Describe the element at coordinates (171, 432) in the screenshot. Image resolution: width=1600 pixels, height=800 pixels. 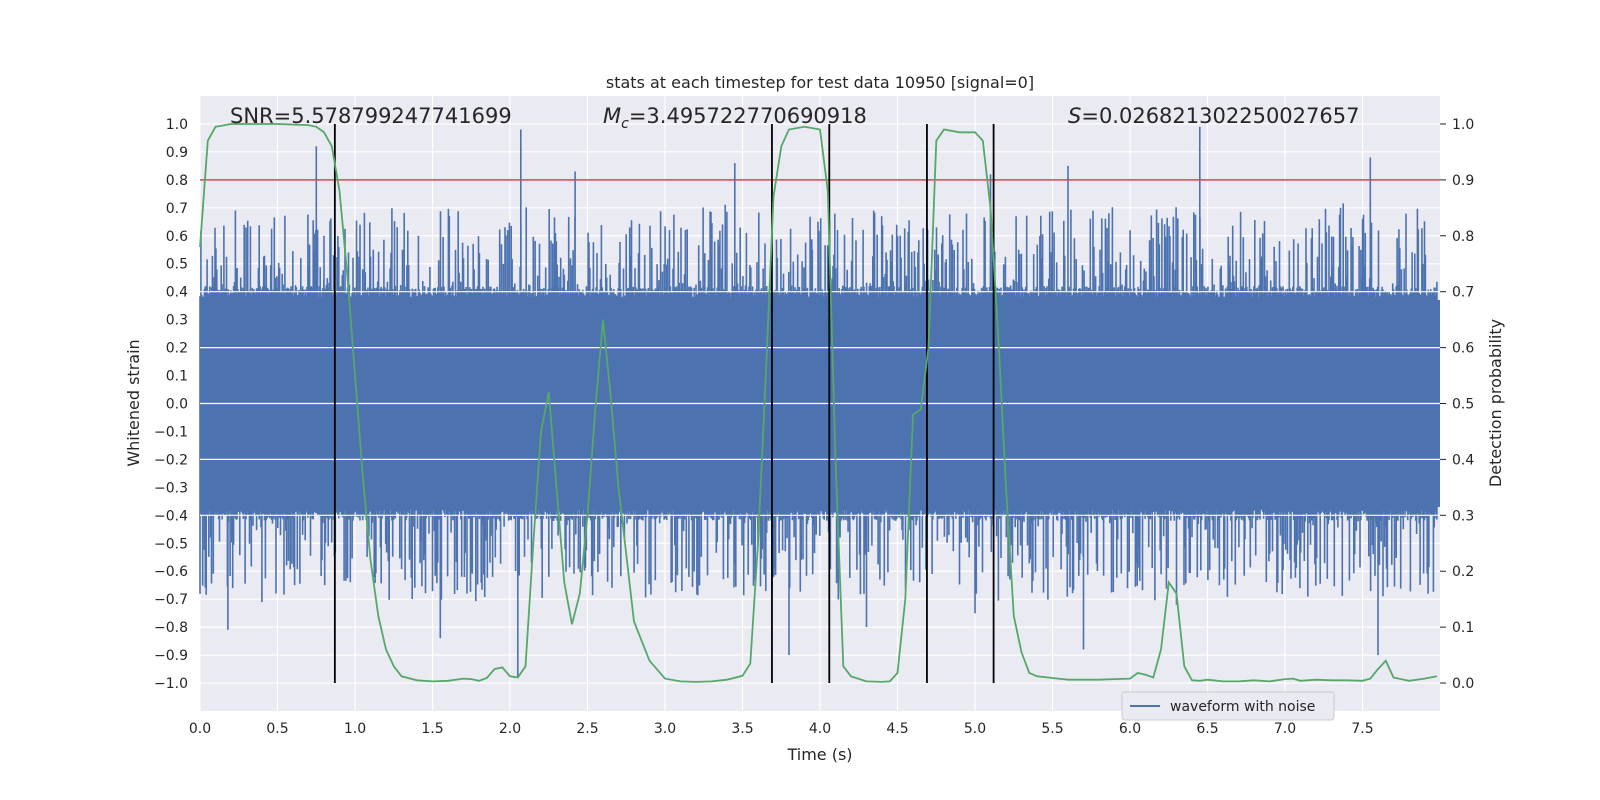
I see `y-left-tick-label: −0.1` at that location.